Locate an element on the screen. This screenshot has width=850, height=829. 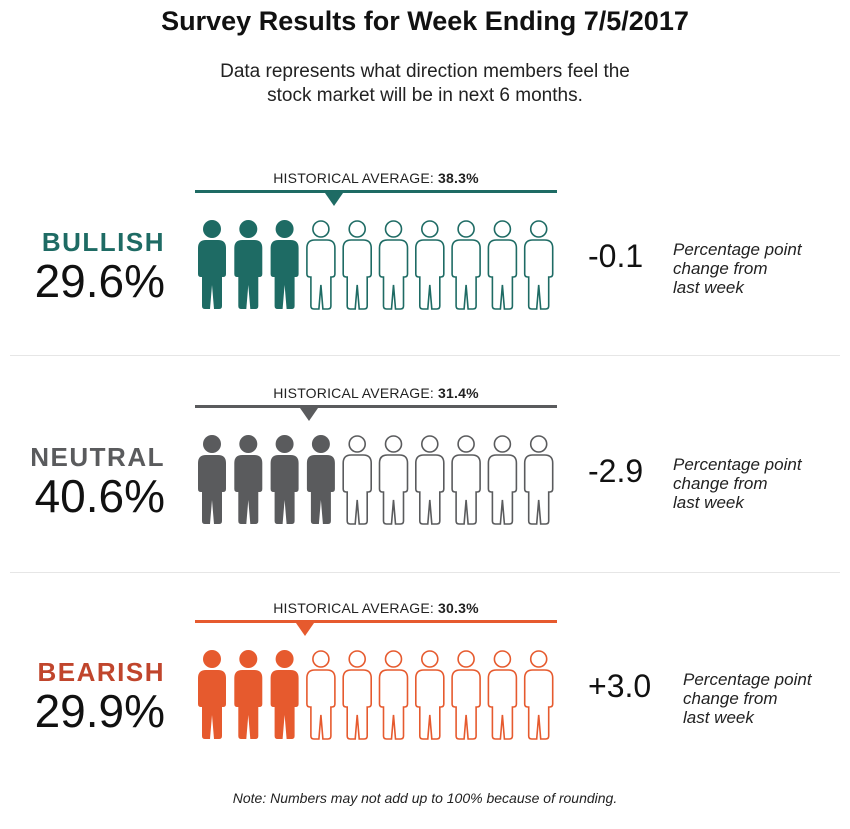
change-value: +3.0 is located at coordinates (620, 686).